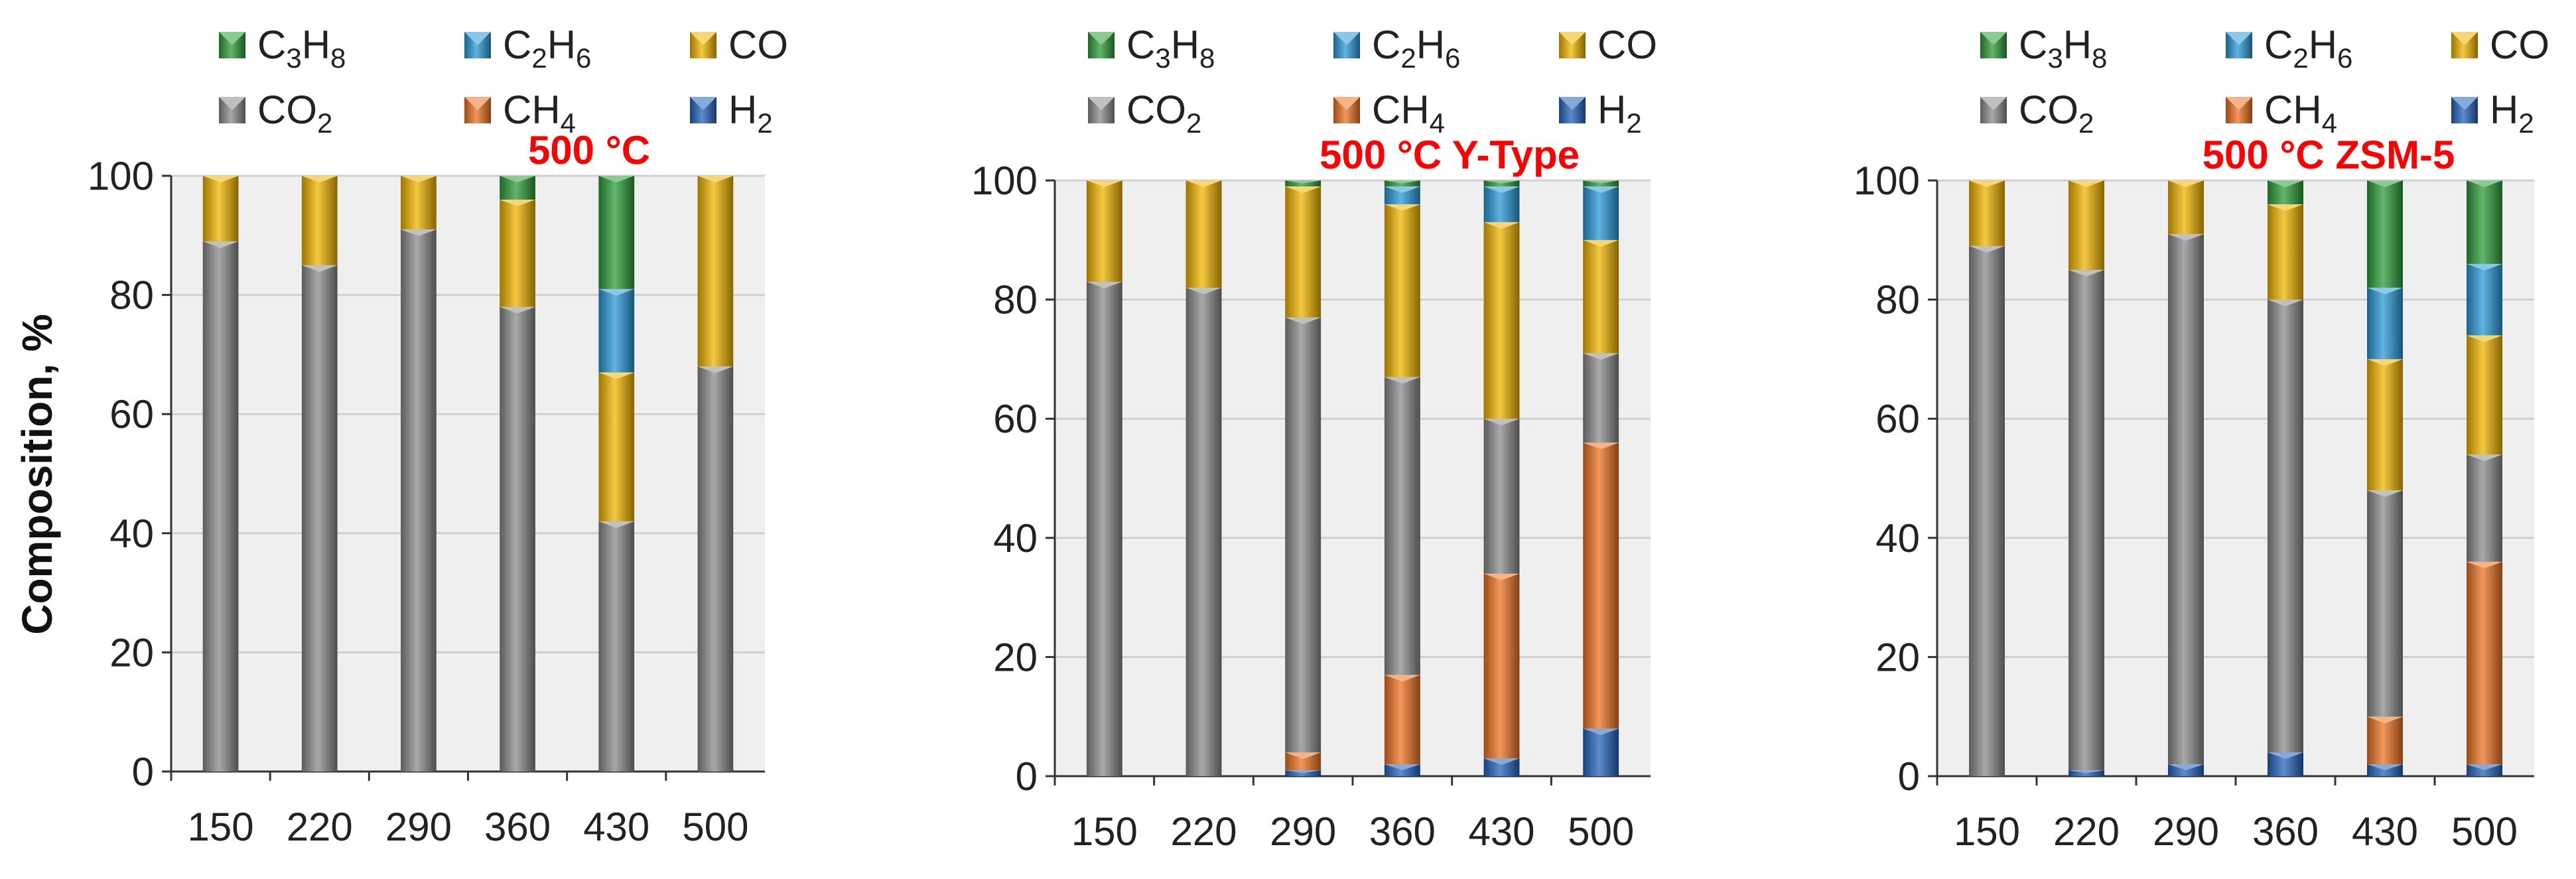 The image size is (2576, 879). I want to click on x-tick-label: 430, so click(616, 827).